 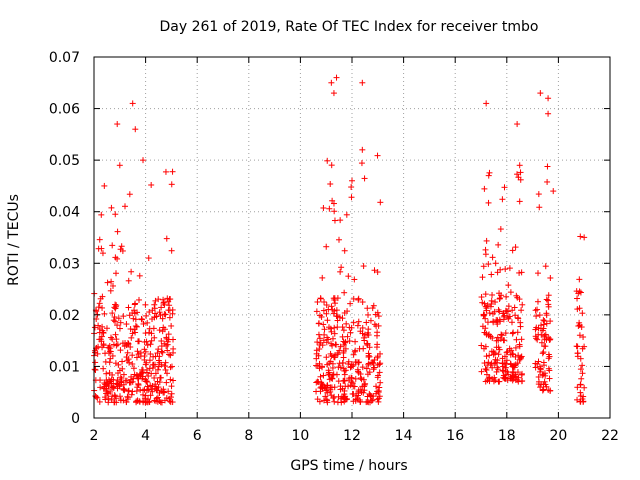 What do you see at coordinates (64, 316) in the screenshot?
I see `y-tick-label: 0.02` at bounding box center [64, 316].